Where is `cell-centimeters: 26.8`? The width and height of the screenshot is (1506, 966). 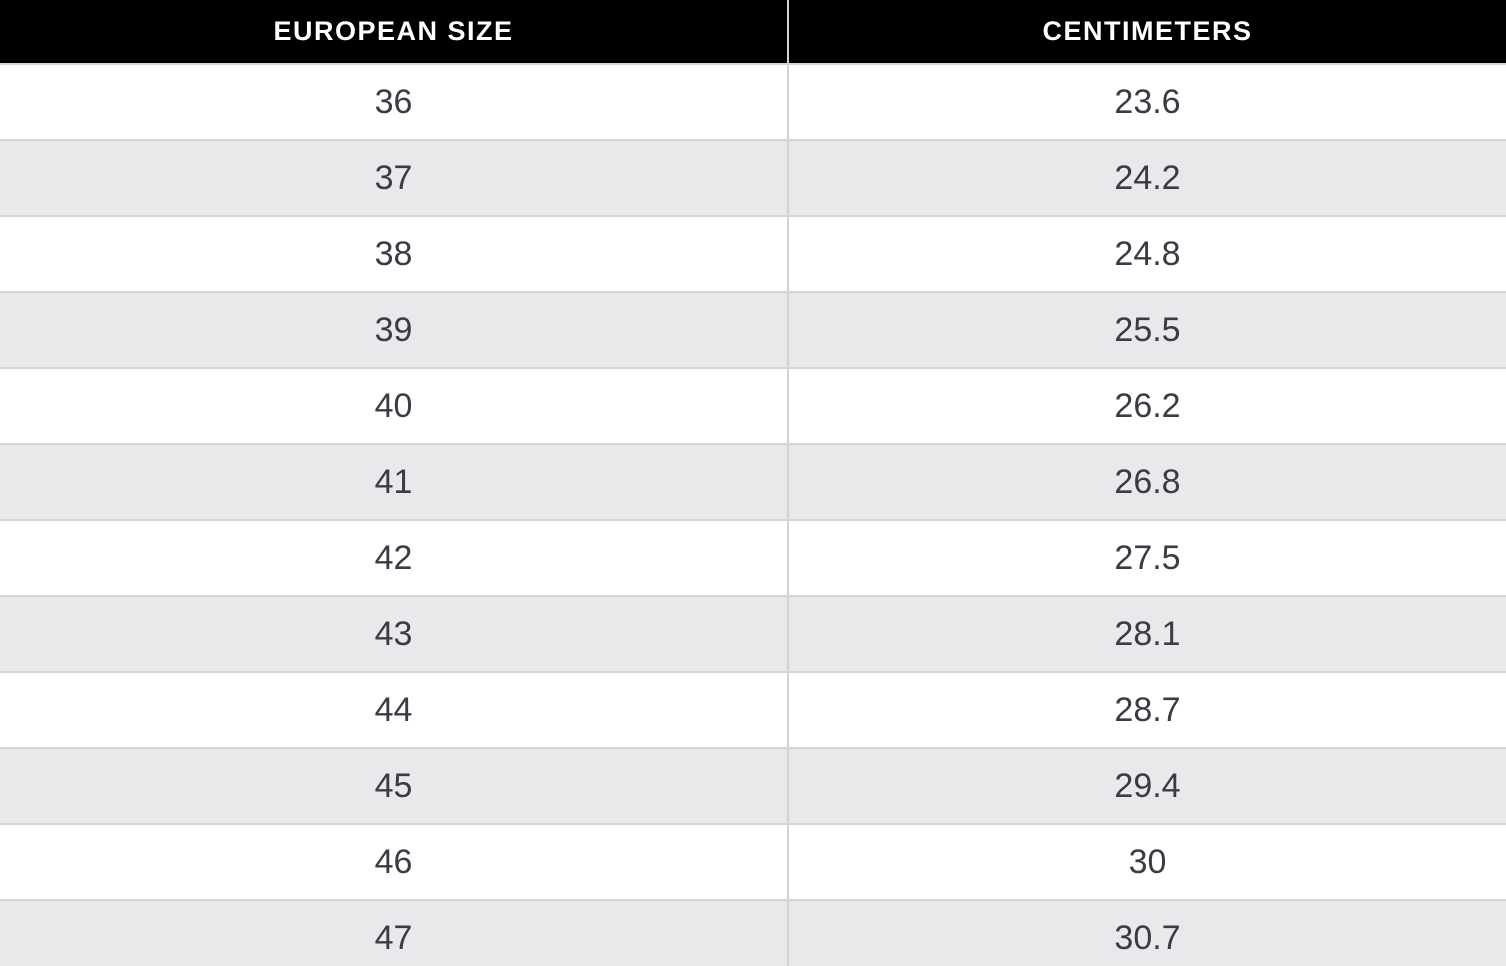 cell-centimeters: 26.8 is located at coordinates (1147, 481).